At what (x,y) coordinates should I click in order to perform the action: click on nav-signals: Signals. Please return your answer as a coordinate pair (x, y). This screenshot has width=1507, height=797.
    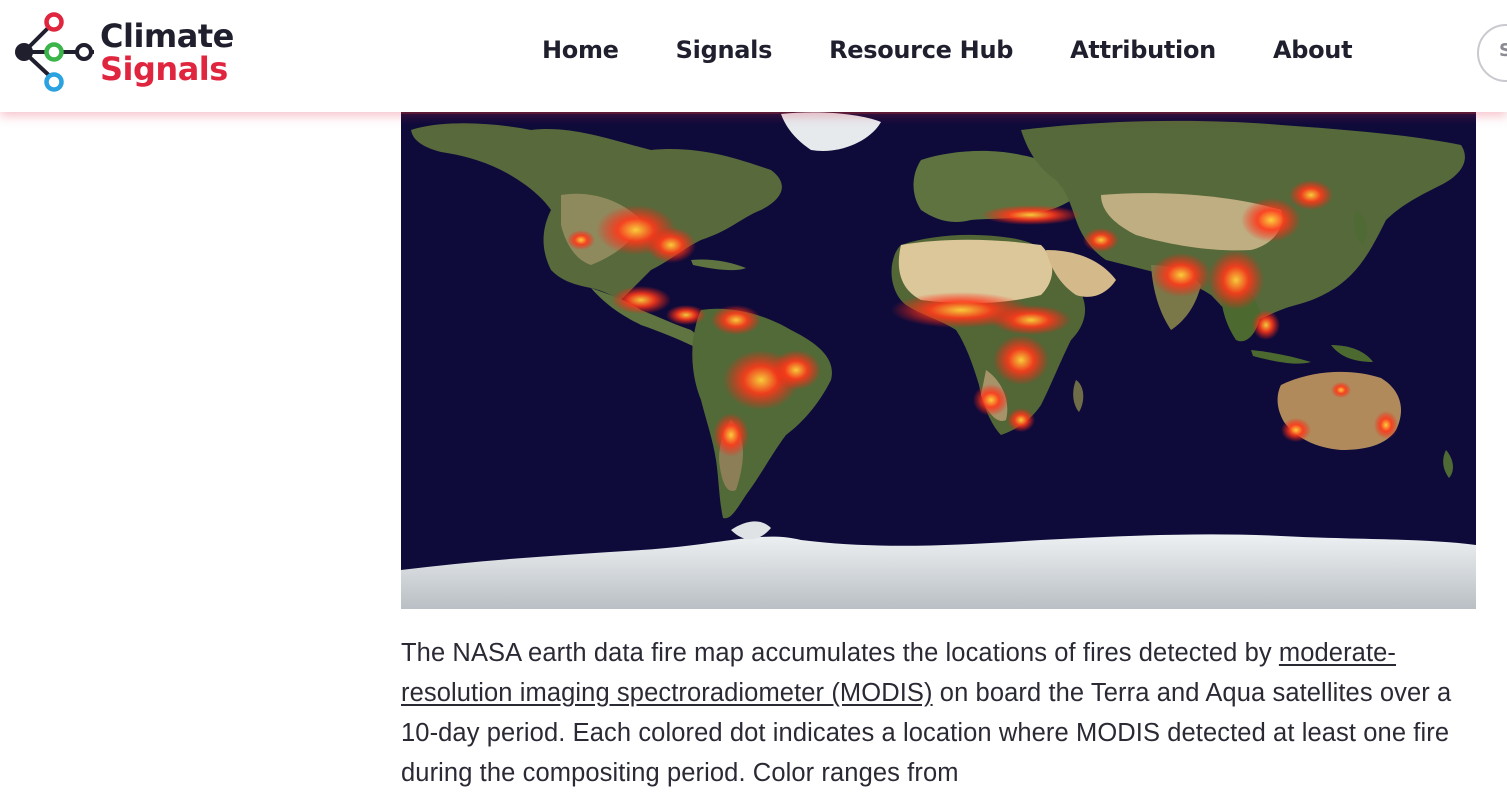
    Looking at the image, I should click on (724, 50).